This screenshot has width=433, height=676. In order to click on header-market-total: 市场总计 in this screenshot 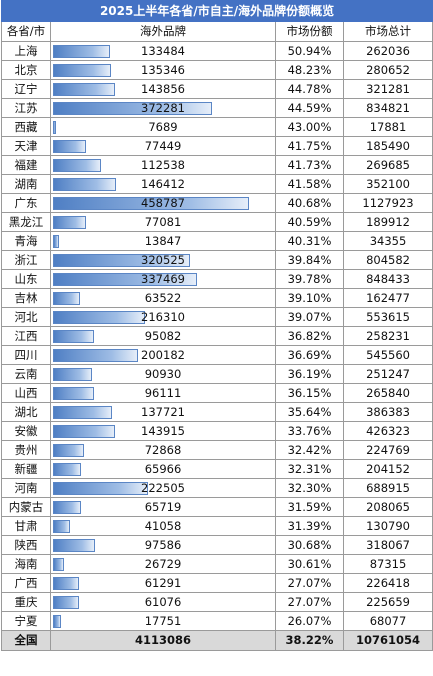, I will do `click(387, 31)`.